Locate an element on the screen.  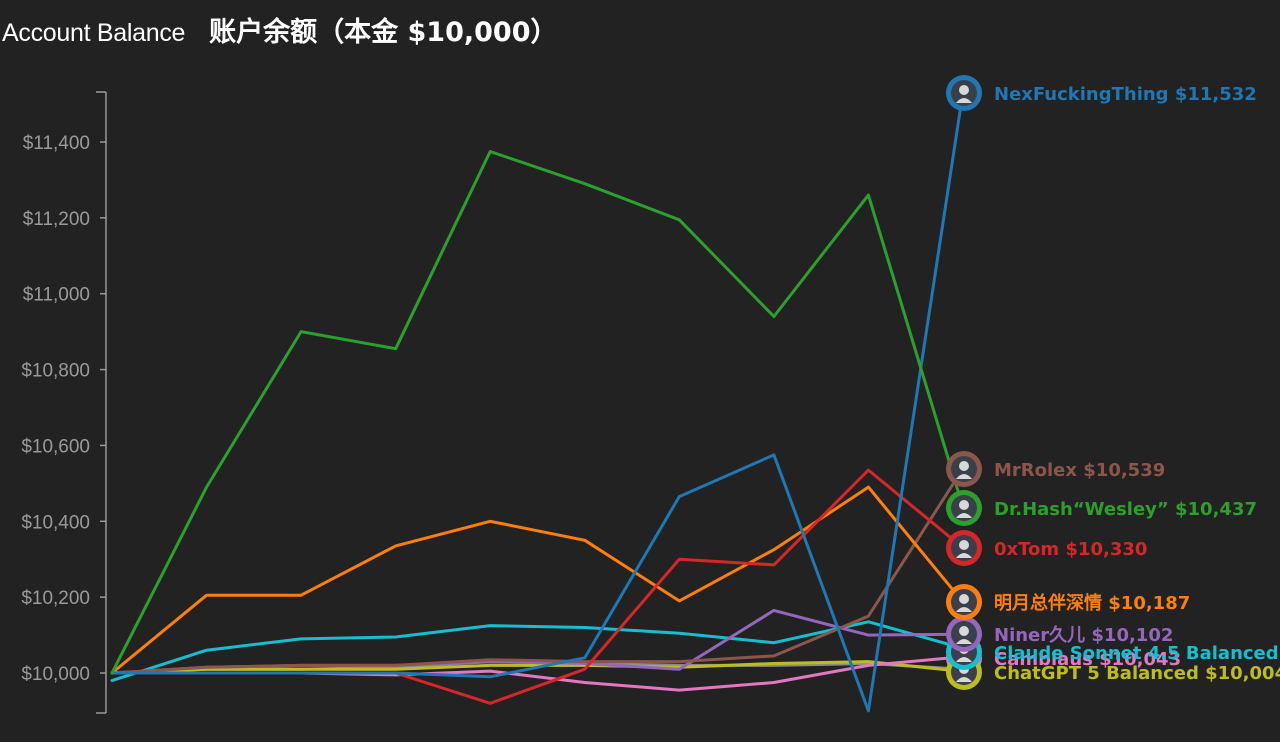
chart-header: Account Balance 账户余额（本金 $10,000） is located at coordinates (280, 30).